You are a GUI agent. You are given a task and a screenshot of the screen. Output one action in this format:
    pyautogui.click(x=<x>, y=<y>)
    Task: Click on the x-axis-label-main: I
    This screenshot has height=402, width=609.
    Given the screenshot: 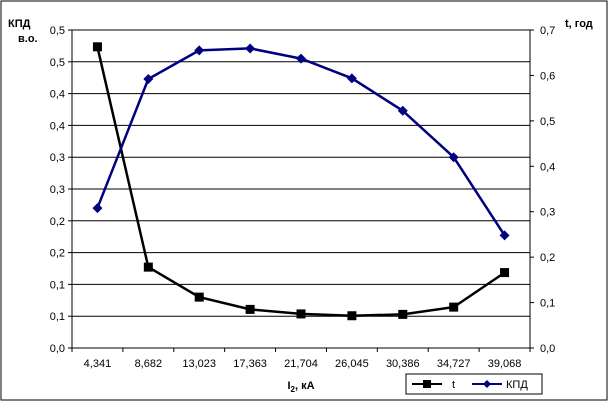 What is the action you would take?
    pyautogui.click(x=288, y=386)
    